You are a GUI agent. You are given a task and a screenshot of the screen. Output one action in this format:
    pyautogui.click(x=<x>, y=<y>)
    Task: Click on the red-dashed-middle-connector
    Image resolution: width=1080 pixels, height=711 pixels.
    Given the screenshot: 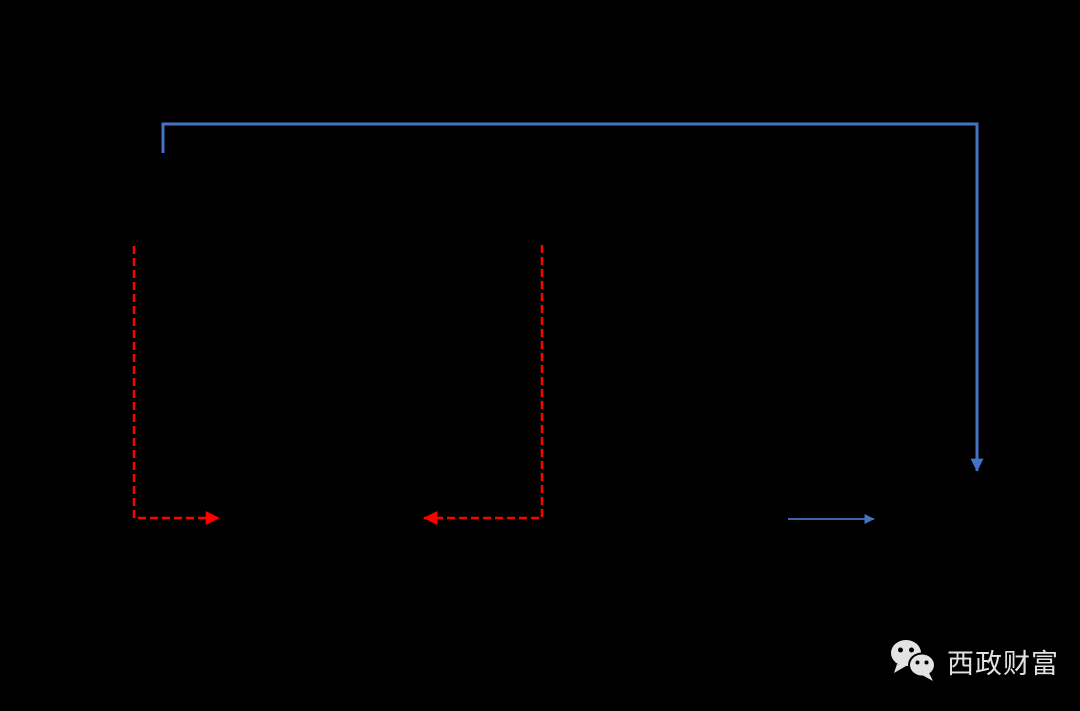 What is the action you would take?
    pyautogui.click(x=483, y=385)
    